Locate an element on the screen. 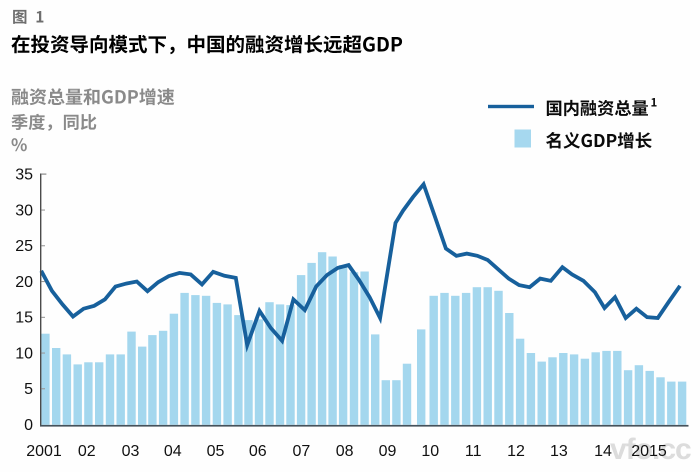 The image size is (700, 472). svg-text: 2015 is located at coordinates (649, 451).